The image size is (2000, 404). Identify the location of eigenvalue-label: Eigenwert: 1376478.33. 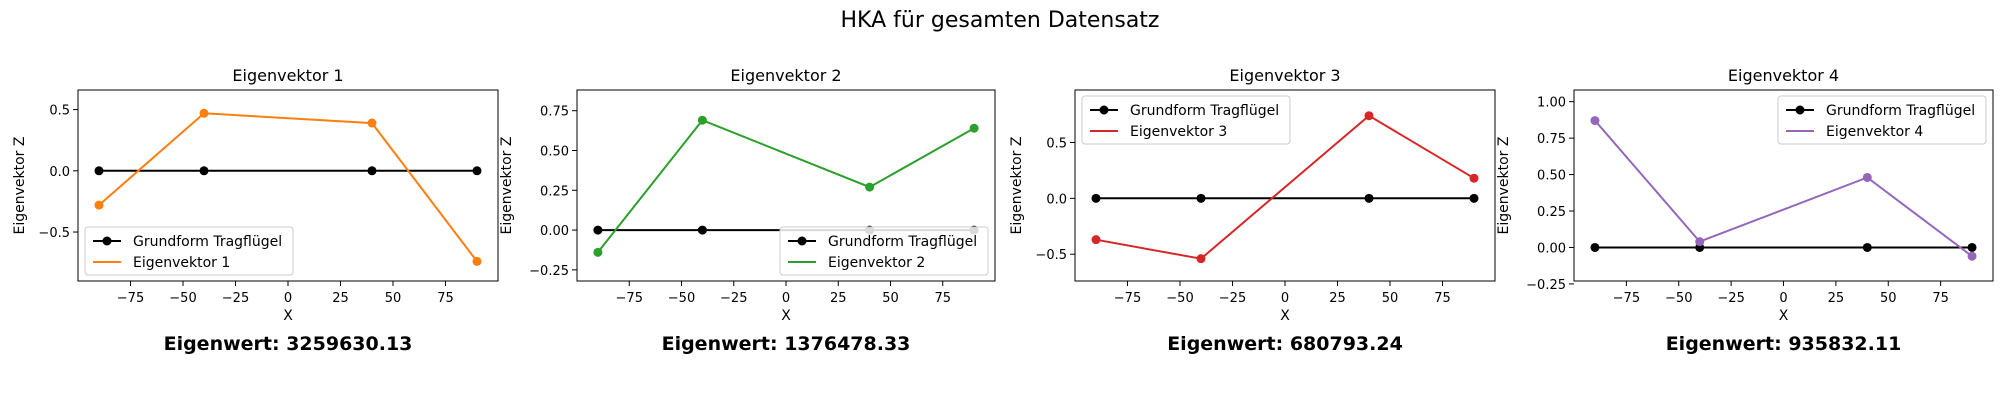
(786, 344).